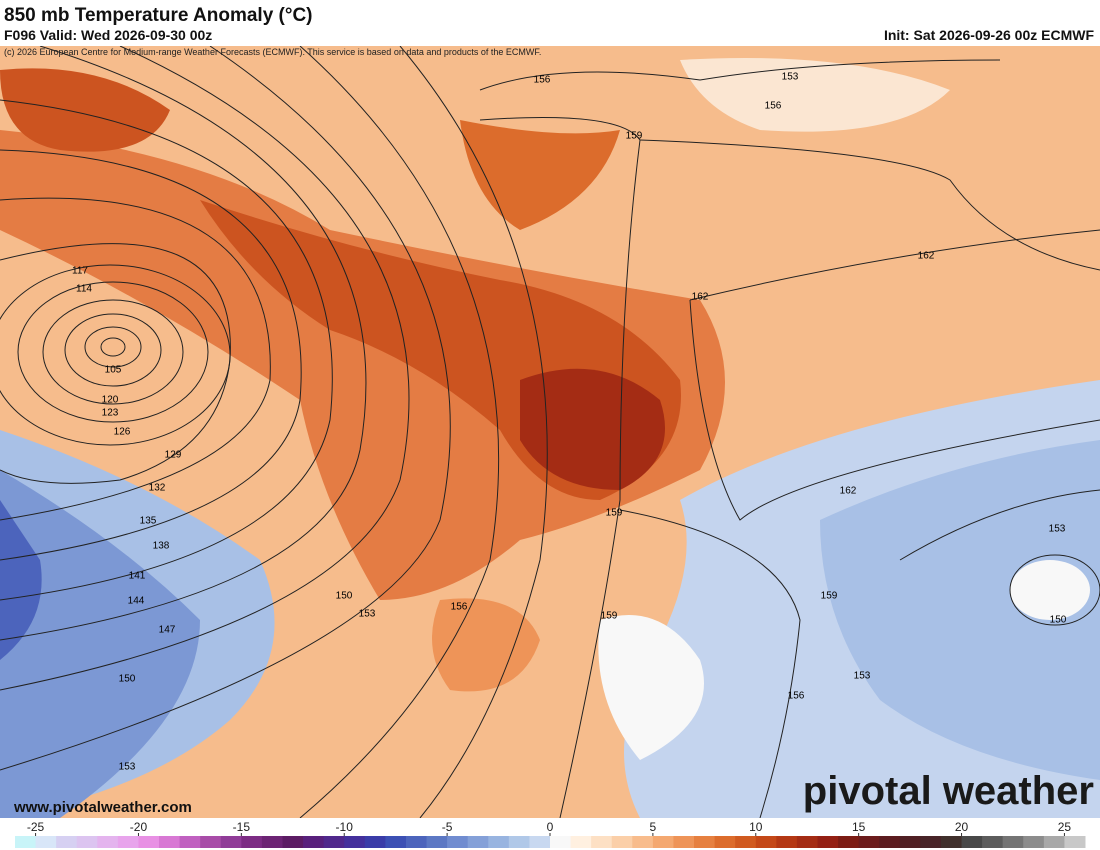 The width and height of the screenshot is (1100, 850). What do you see at coordinates (157, 488) in the screenshot?
I see `contour-label: 132` at bounding box center [157, 488].